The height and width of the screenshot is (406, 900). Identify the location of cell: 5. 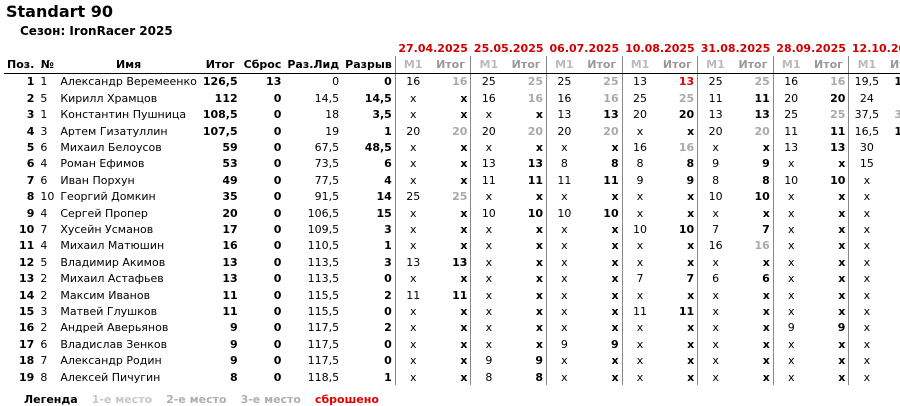
(44, 98).